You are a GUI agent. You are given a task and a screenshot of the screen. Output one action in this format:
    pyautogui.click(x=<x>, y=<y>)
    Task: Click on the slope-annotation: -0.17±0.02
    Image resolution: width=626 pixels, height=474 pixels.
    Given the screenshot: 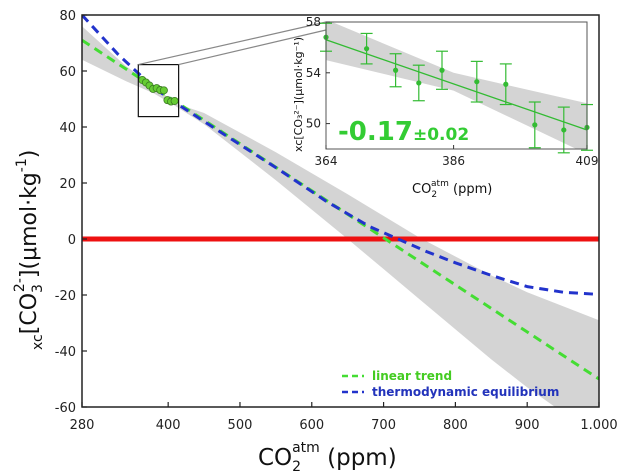 What is the action you would take?
    pyautogui.click(x=403, y=132)
    